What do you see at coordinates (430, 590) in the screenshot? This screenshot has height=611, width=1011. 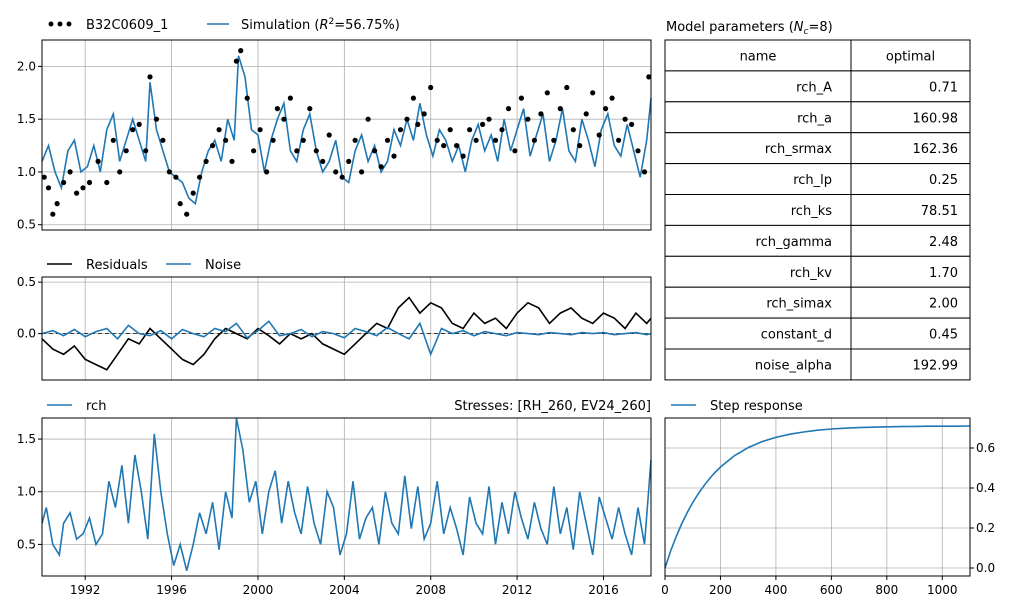 I see `x-tick-label: 2008` at bounding box center [430, 590].